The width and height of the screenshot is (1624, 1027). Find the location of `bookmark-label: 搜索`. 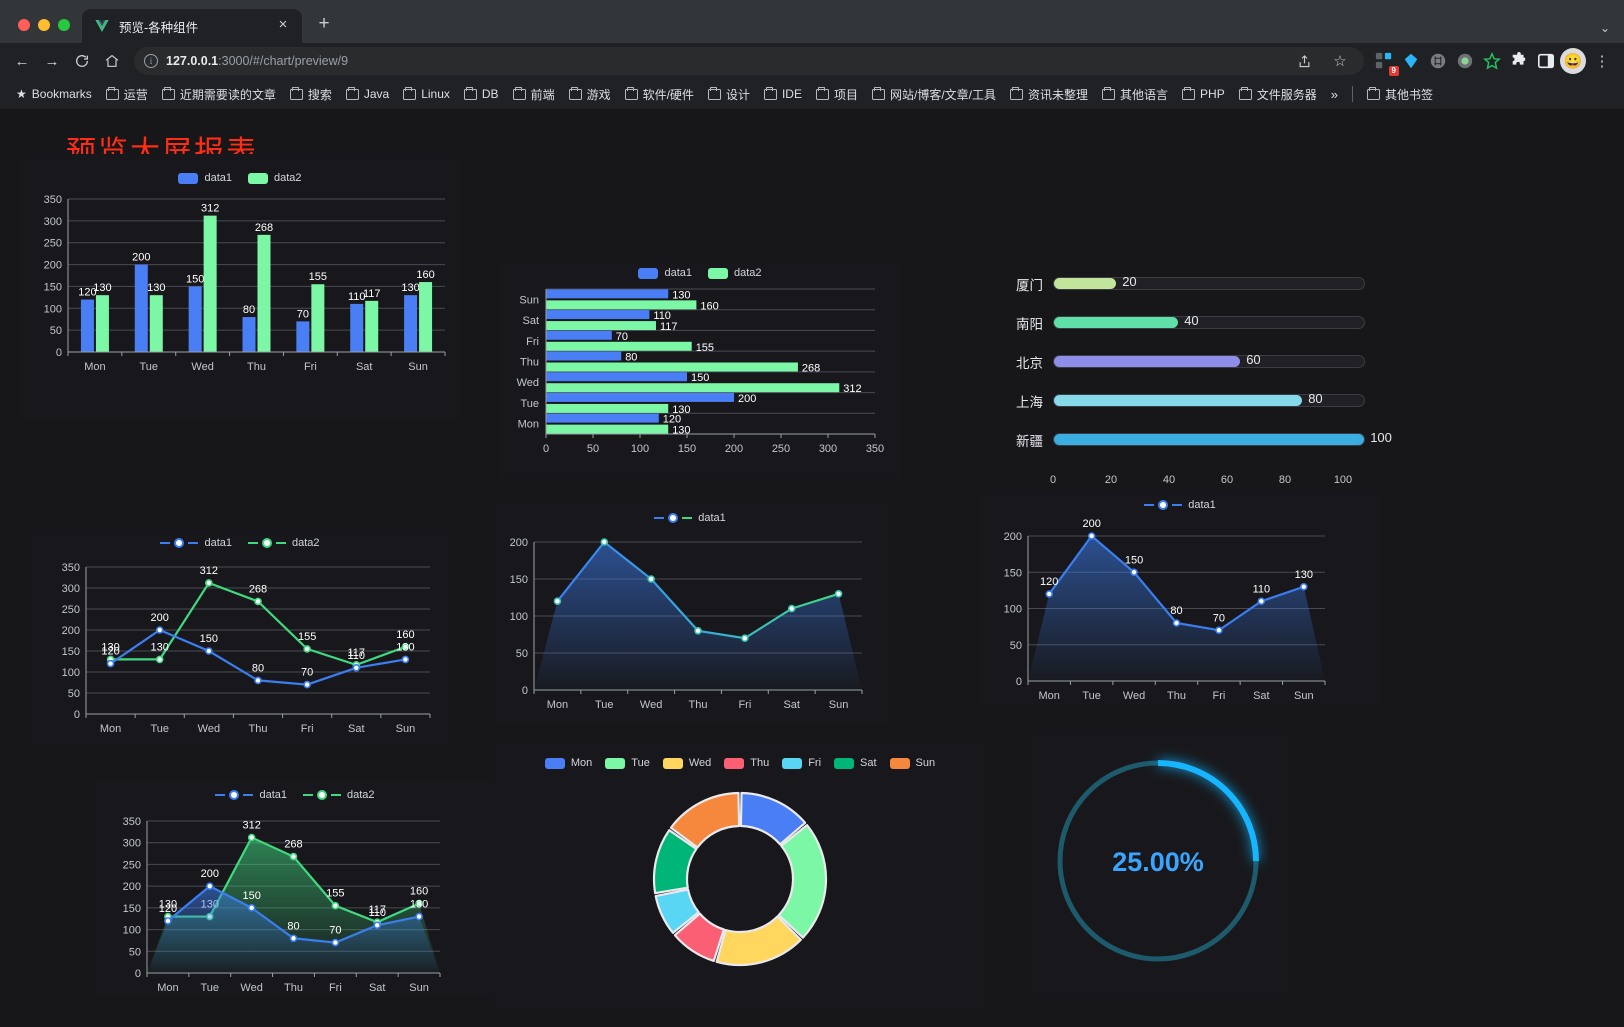

bookmark-label: 搜索 is located at coordinates (319, 94).